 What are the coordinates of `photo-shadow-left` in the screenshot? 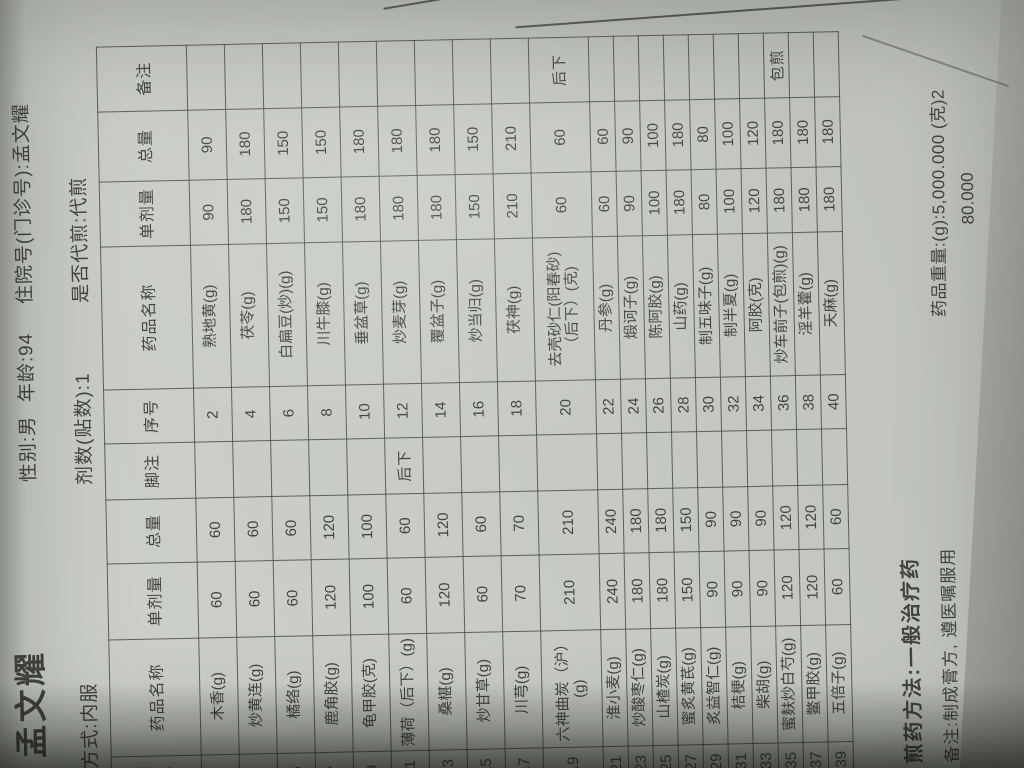 It's located at (13, 384).